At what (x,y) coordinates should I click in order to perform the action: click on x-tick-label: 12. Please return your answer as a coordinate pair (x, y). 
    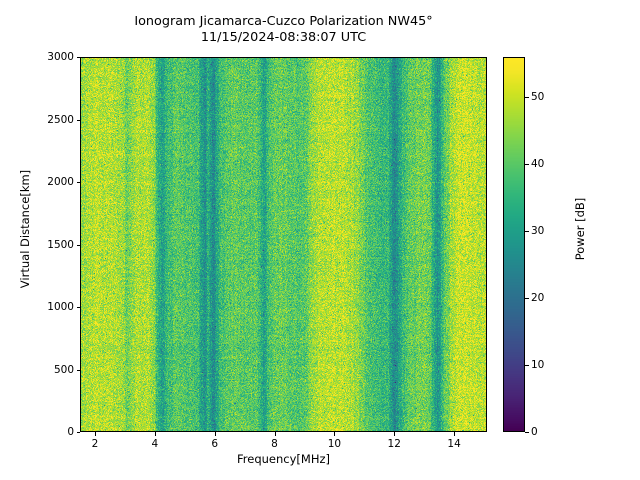
    Looking at the image, I should click on (394, 444).